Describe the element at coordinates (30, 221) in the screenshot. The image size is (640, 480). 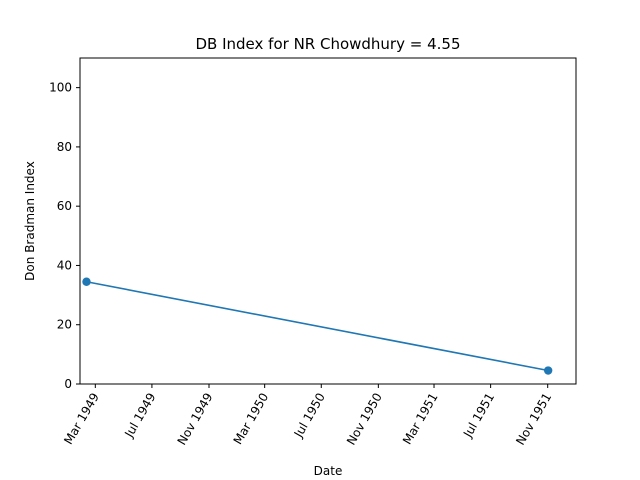
I see `y-axis-label: Don Bradman Index` at that location.